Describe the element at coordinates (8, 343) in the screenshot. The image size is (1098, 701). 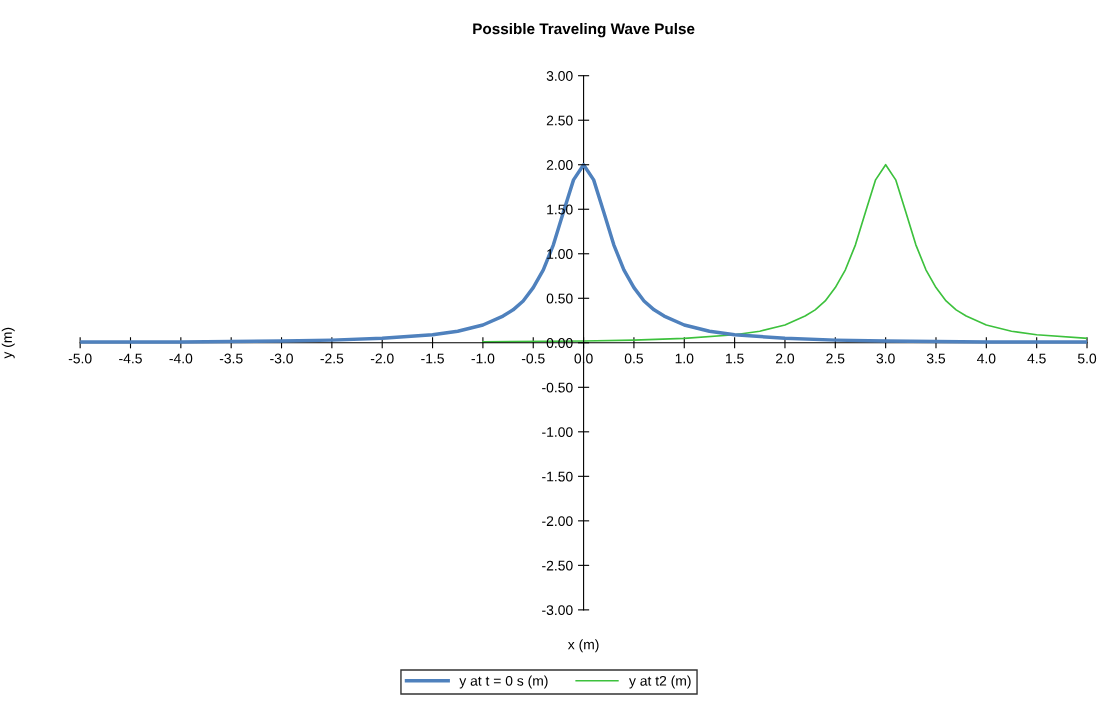
I see `y-axis-title: y (m)` at that location.